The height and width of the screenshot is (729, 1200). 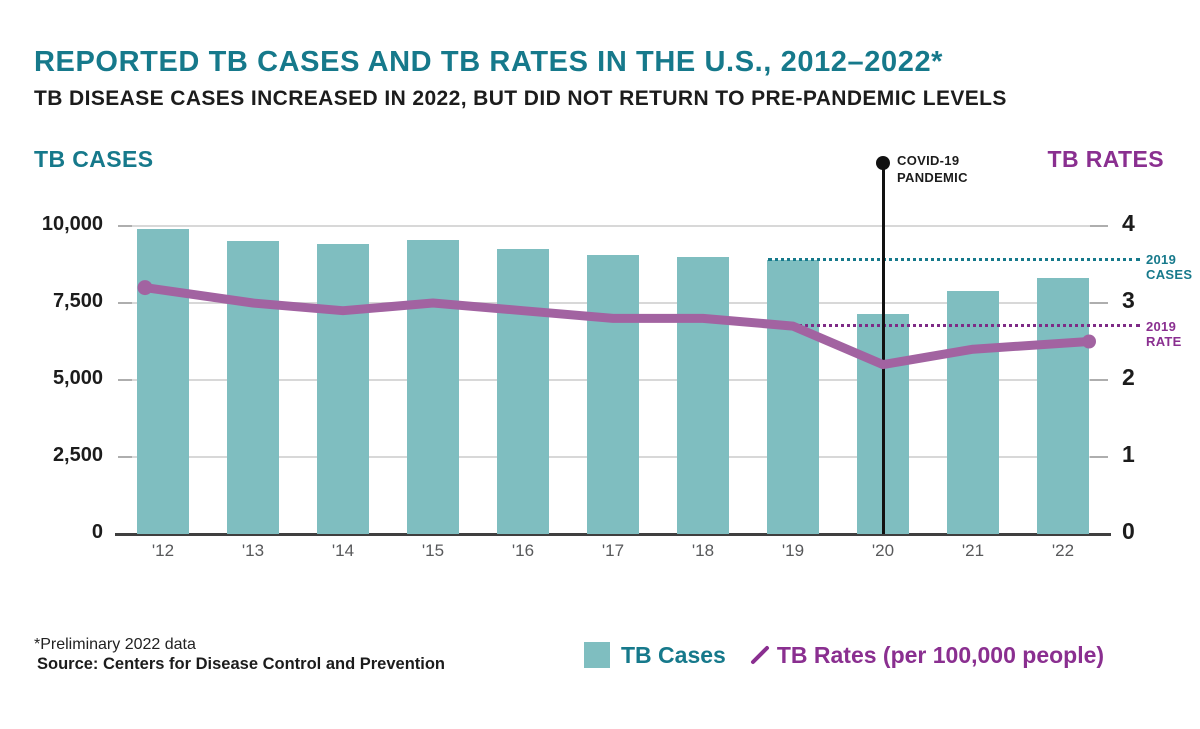 What do you see at coordinates (954, 259) in the screenshot?
I see `ref-line-2019-cases` at bounding box center [954, 259].